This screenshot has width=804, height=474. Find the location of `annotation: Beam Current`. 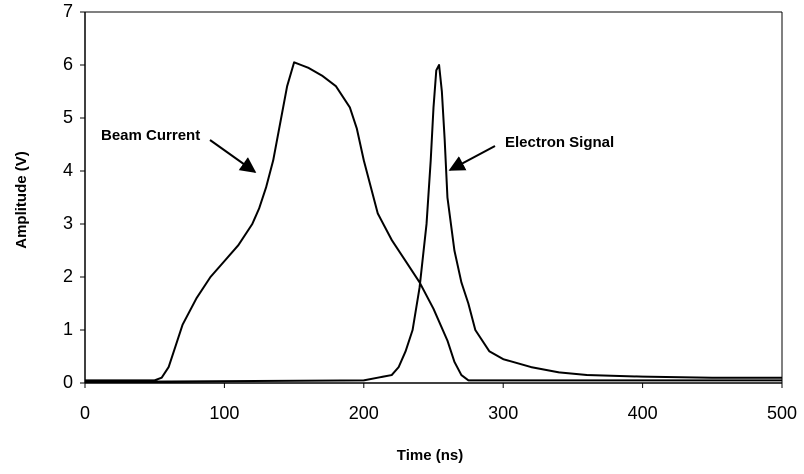

annotation: Beam Current is located at coordinates (150, 135).